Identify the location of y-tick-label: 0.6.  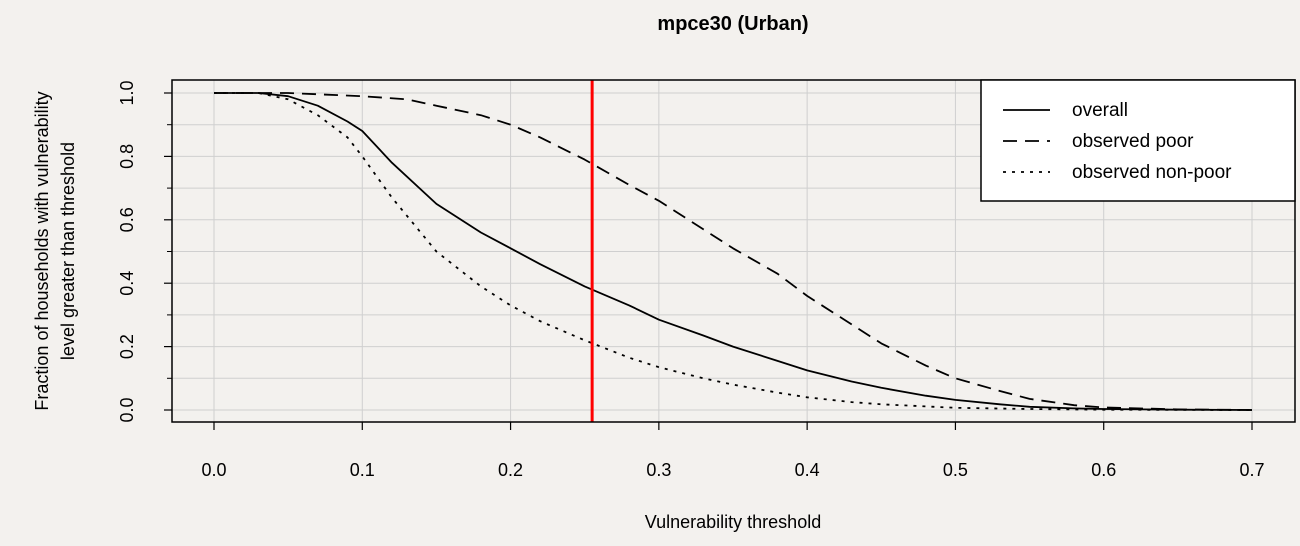
(127, 219).